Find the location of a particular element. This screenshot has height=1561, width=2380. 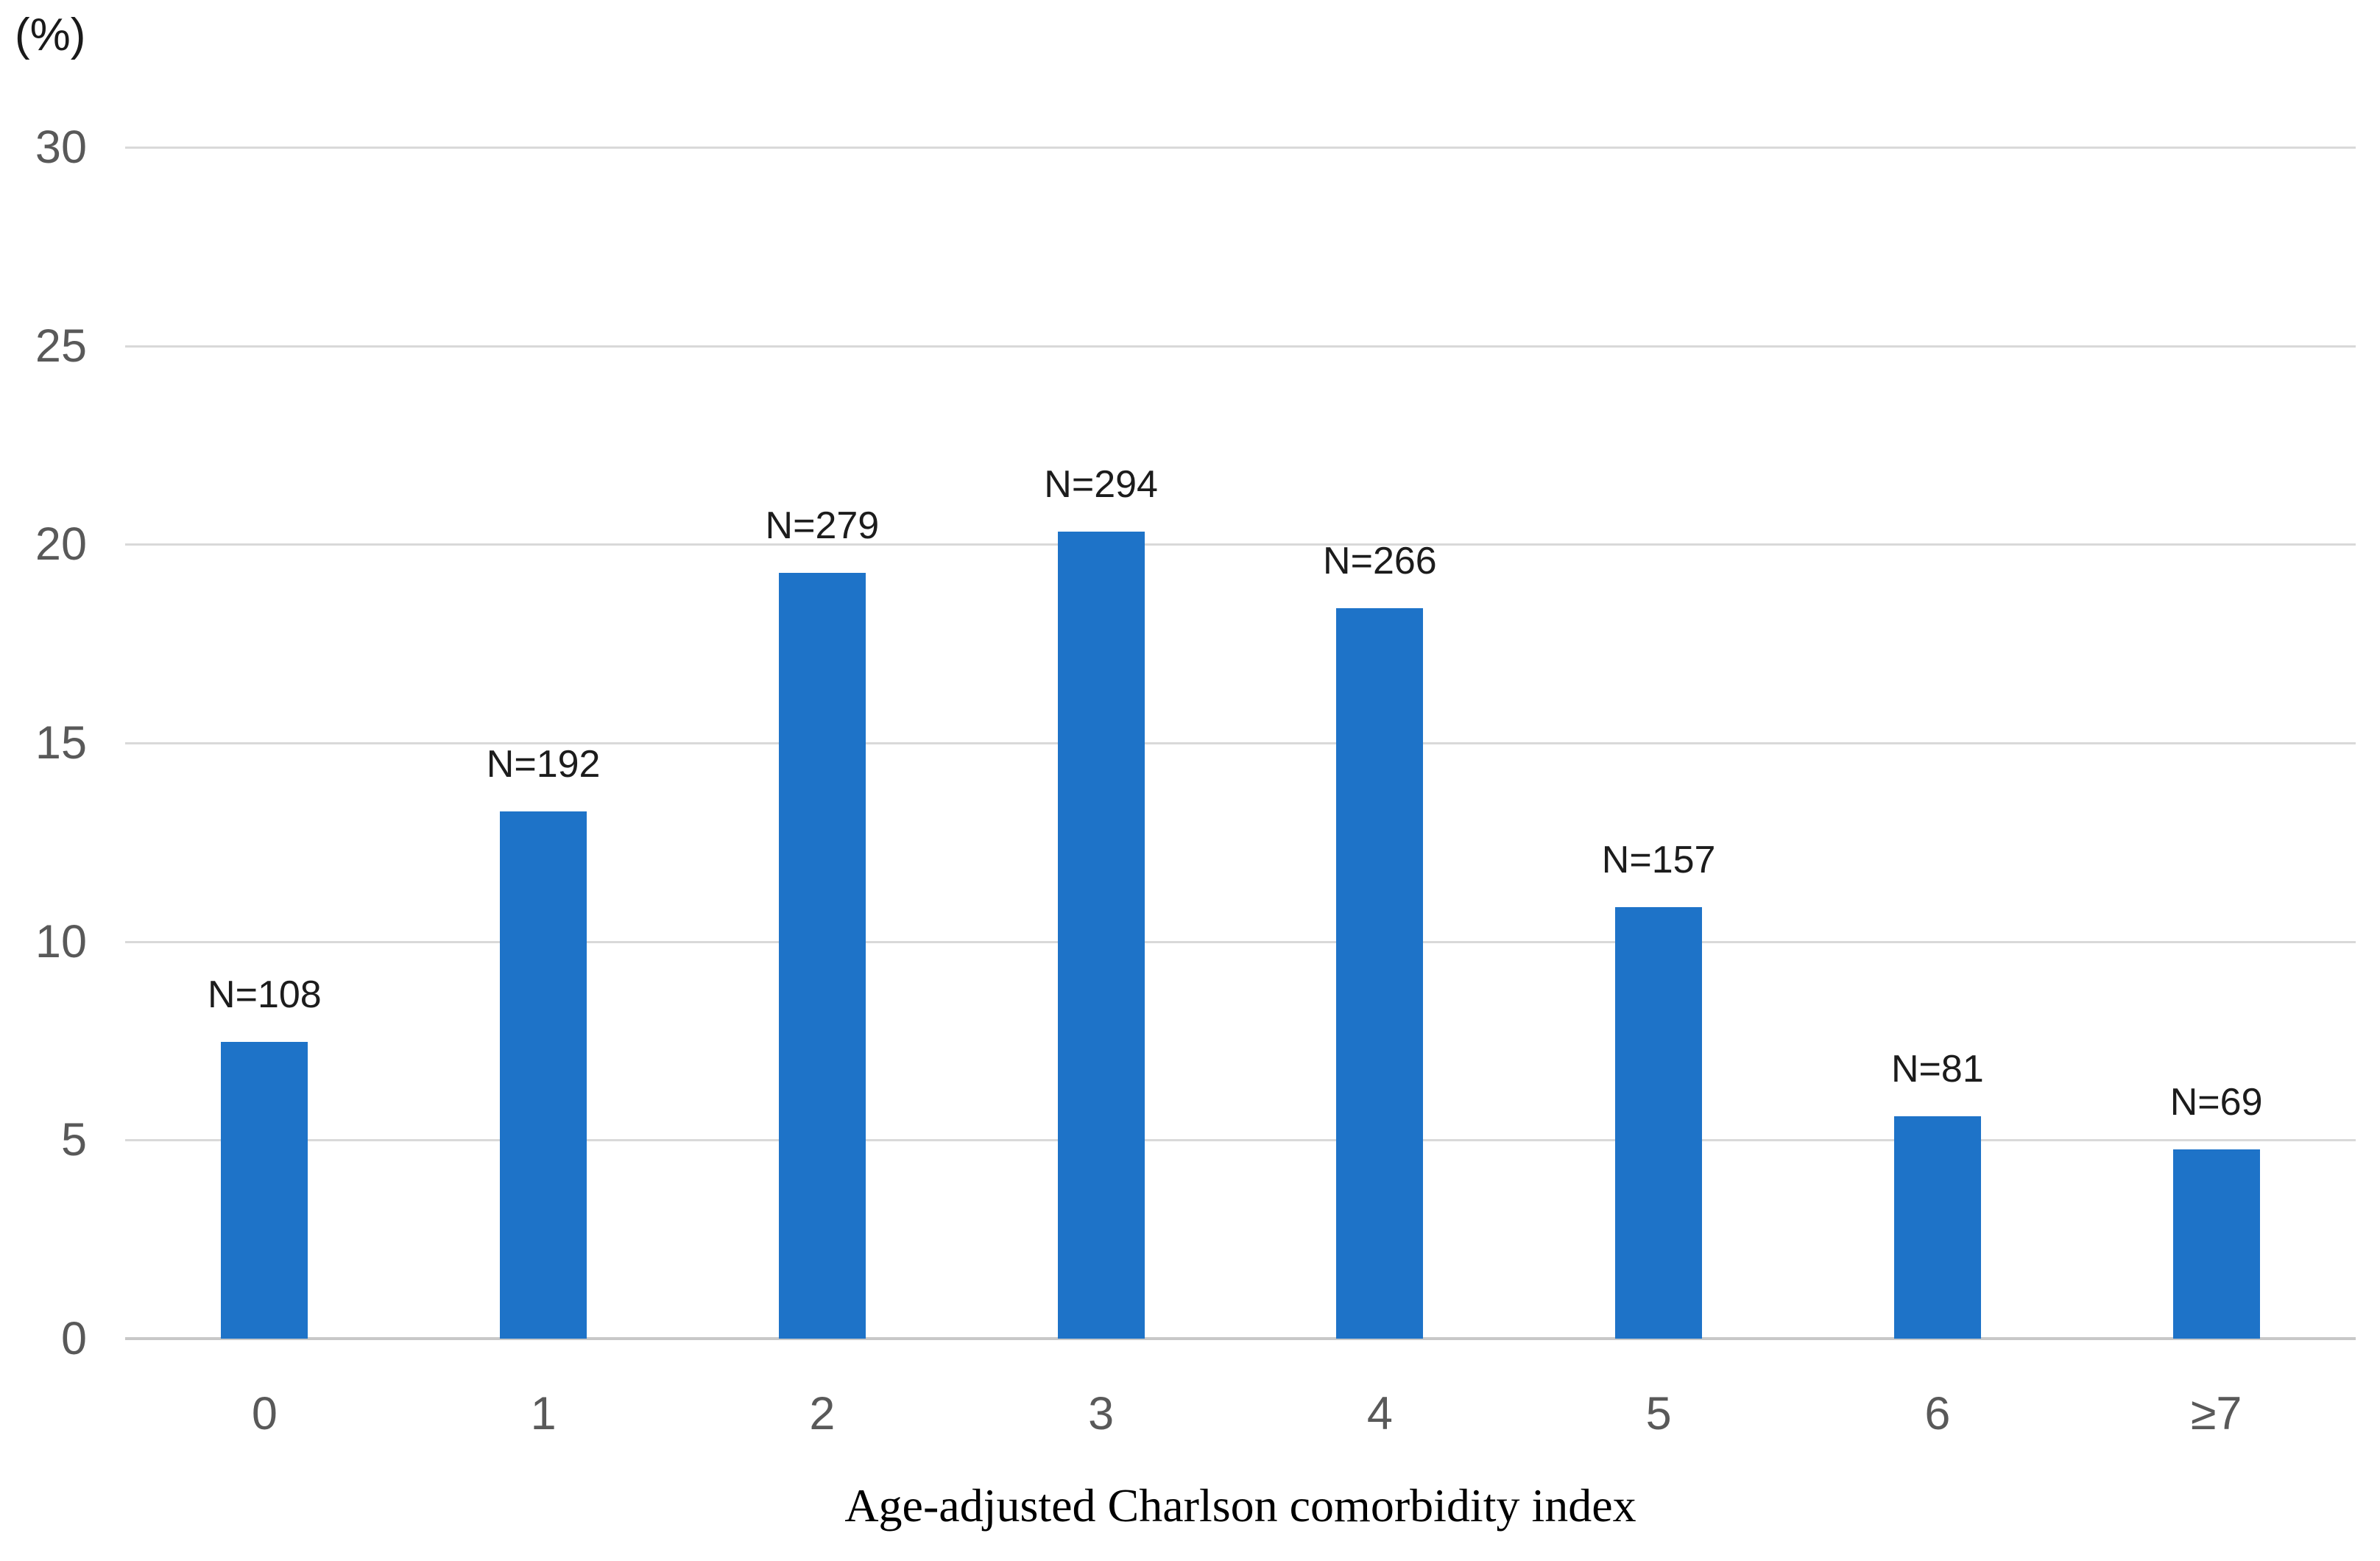

y-tick-label-15: 15 is located at coordinates (61, 743).